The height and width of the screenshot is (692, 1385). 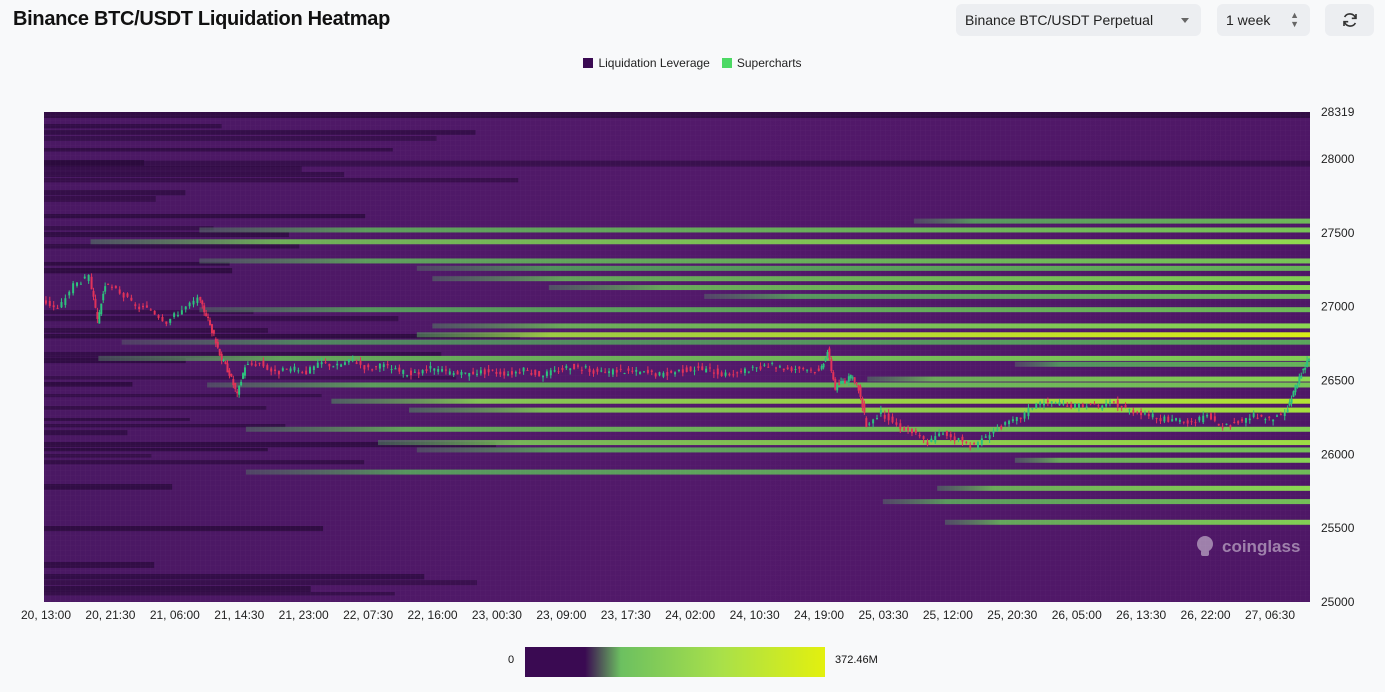 What do you see at coordinates (175, 615) in the screenshot?
I see `x-tick-label: 21, 06:00` at bounding box center [175, 615].